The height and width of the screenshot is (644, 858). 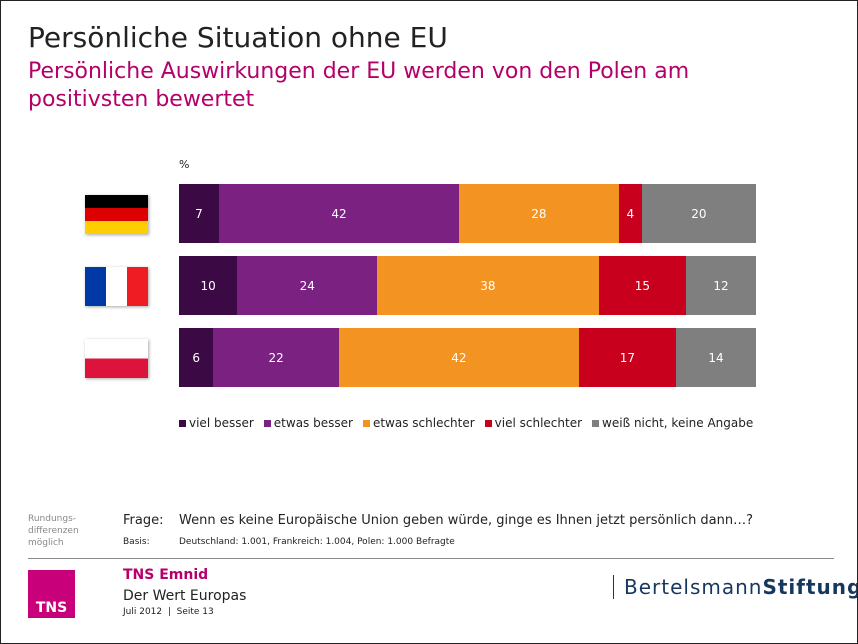 I want to click on bar-row-deutschland: 7 42 28 4 20, so click(x=467, y=213).